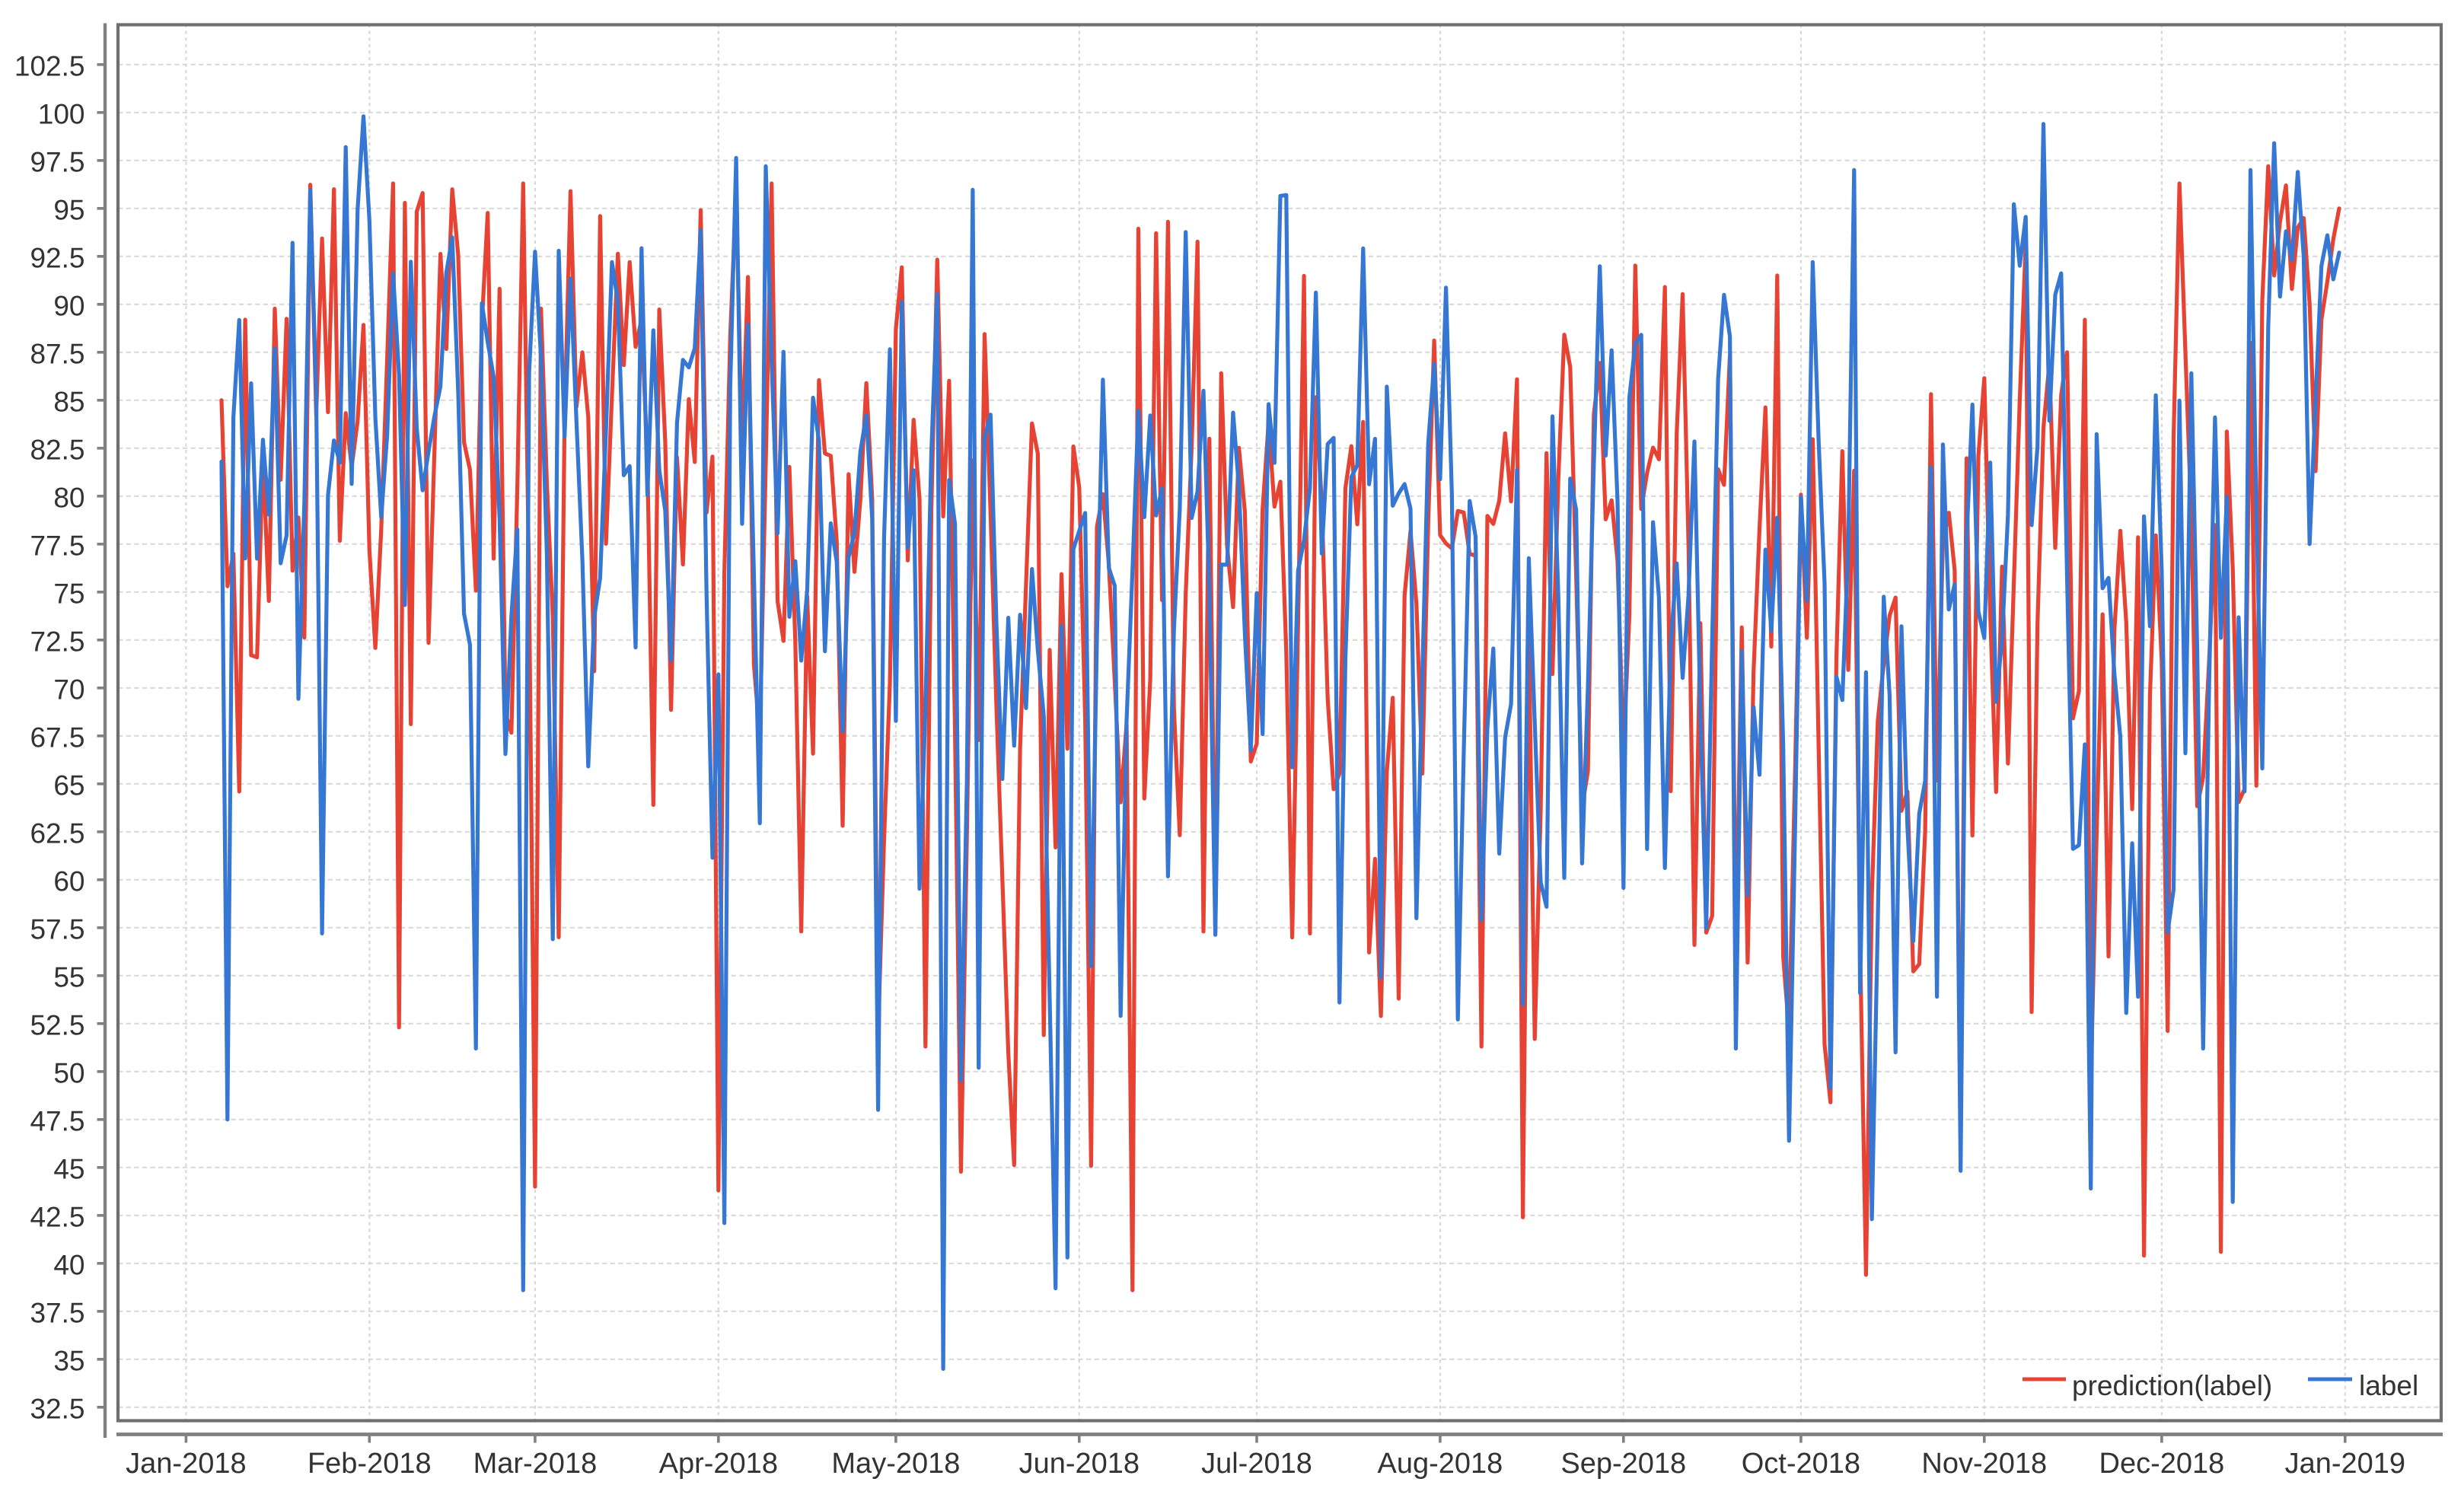 This screenshot has width=2464, height=1485. Describe the element at coordinates (69, 593) in the screenshot. I see `svg-text: 75` at that location.